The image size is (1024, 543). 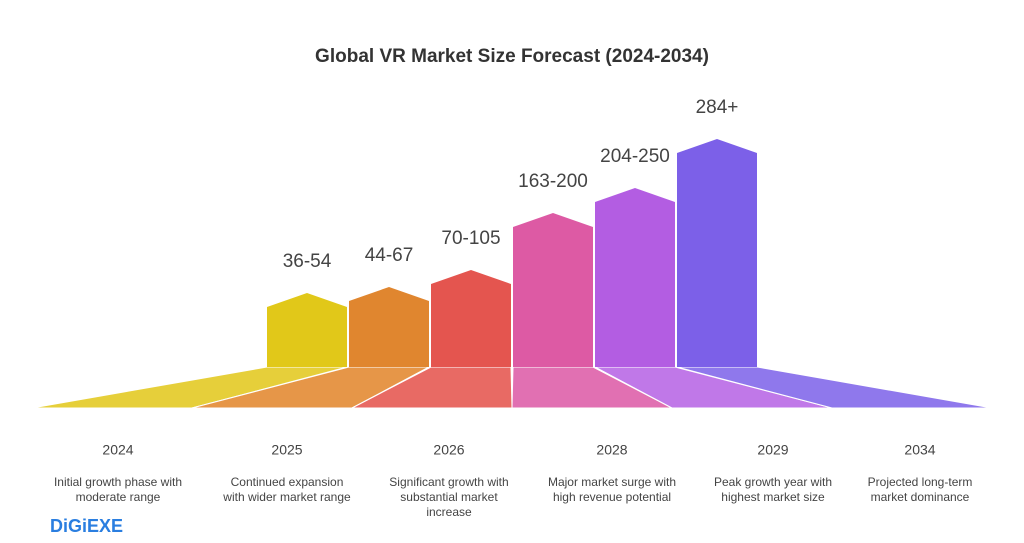 I want to click on year-label: 2025, so click(x=286, y=450).